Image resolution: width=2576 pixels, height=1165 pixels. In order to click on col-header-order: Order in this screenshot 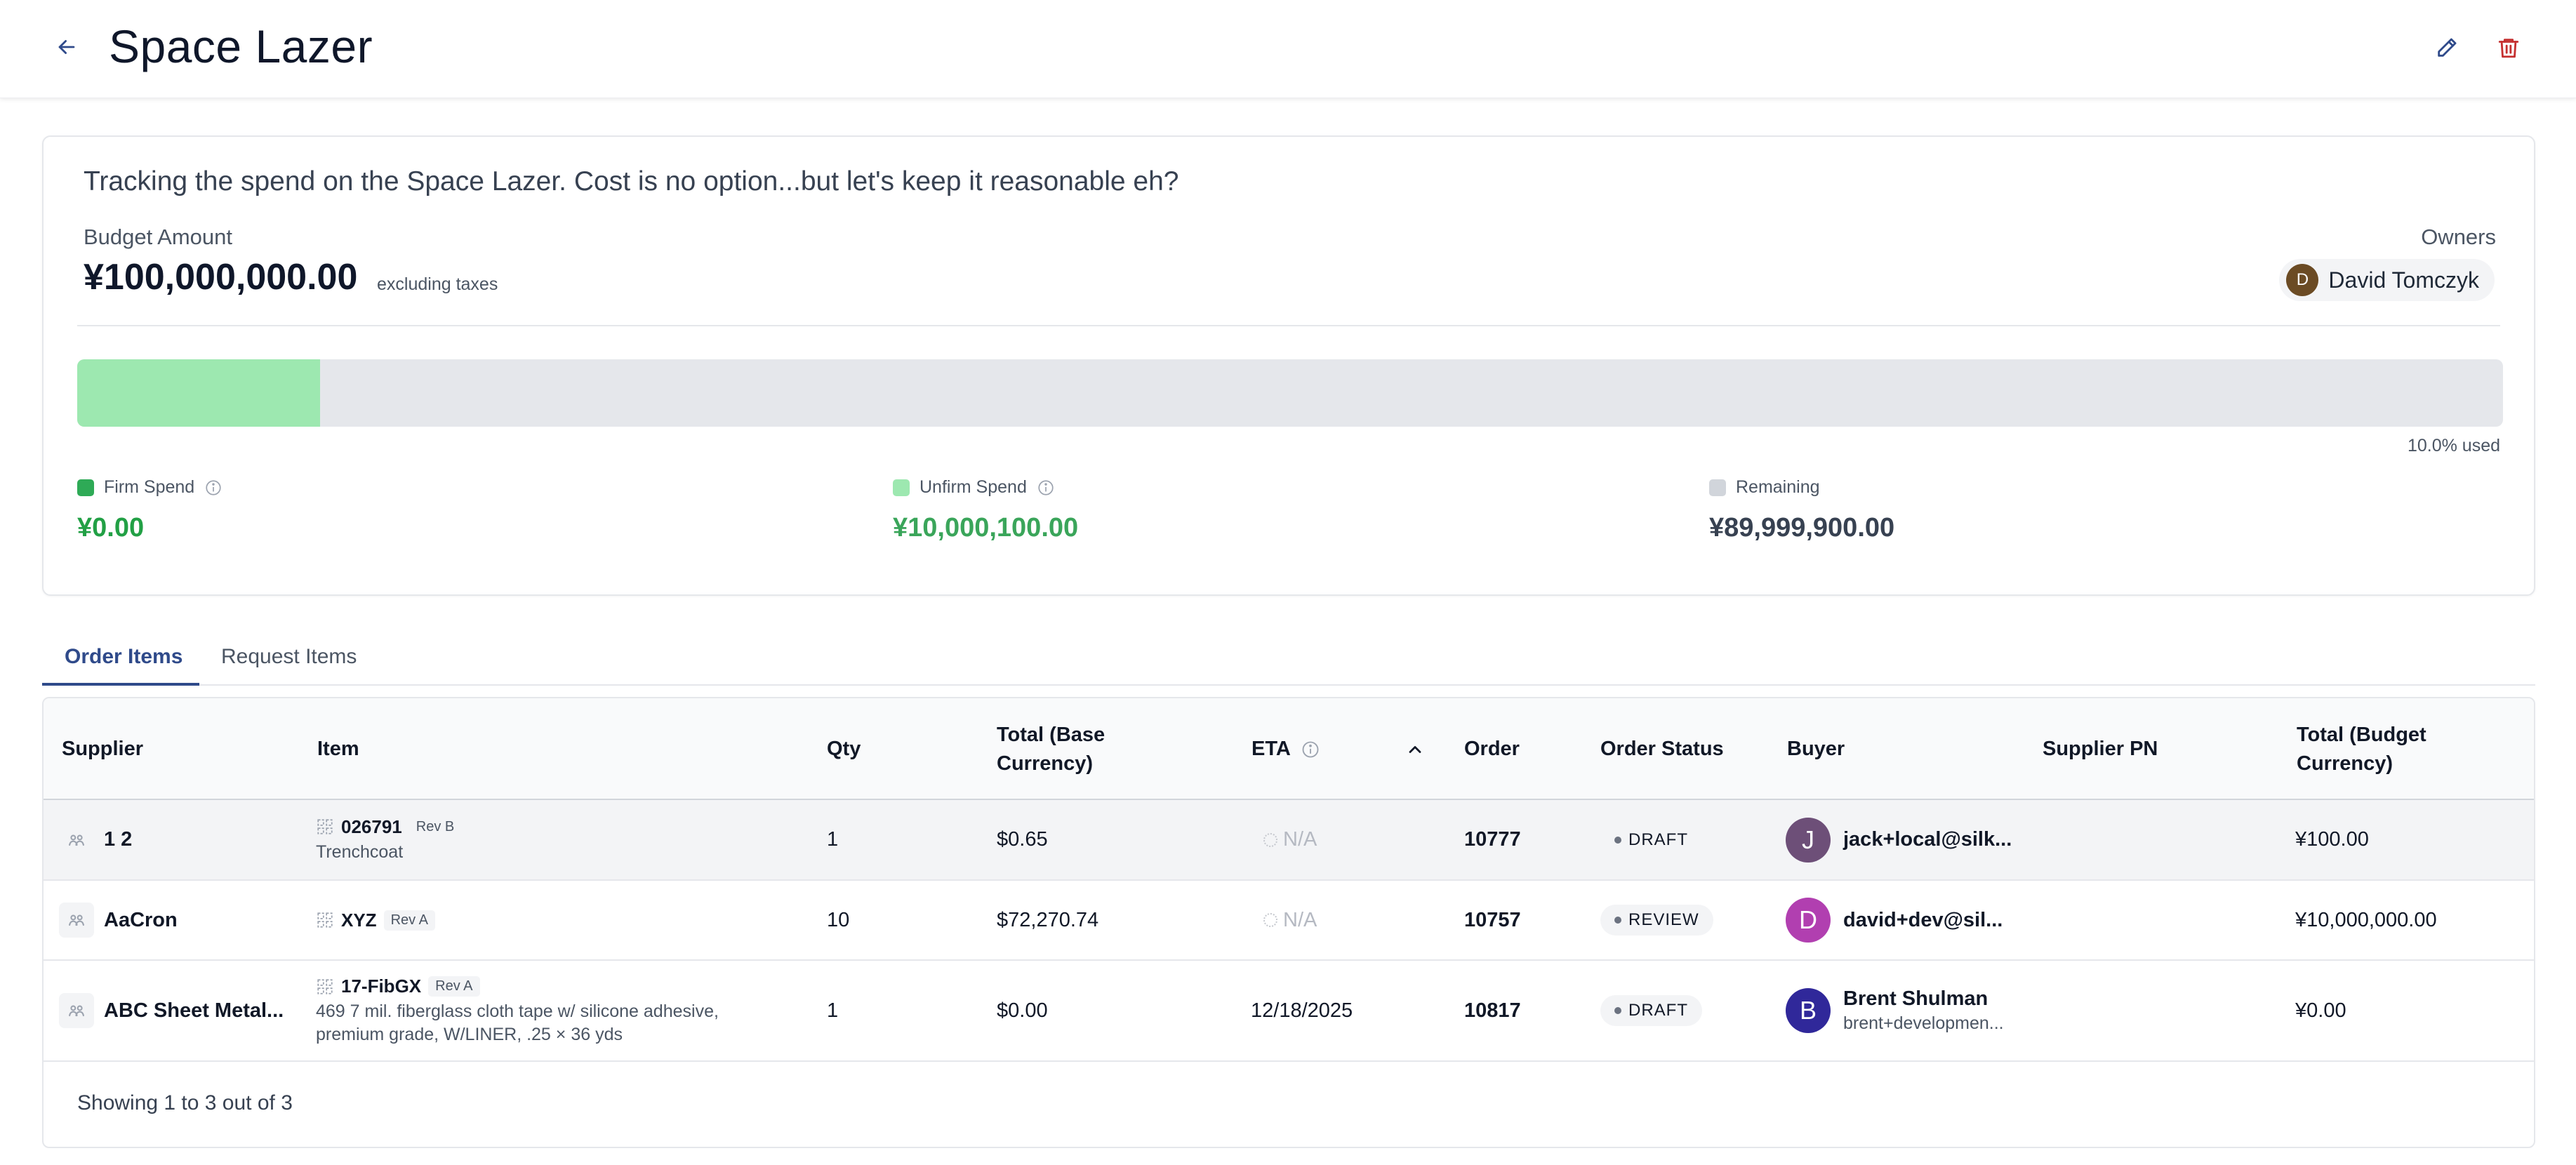, I will do `click(1492, 749)`.